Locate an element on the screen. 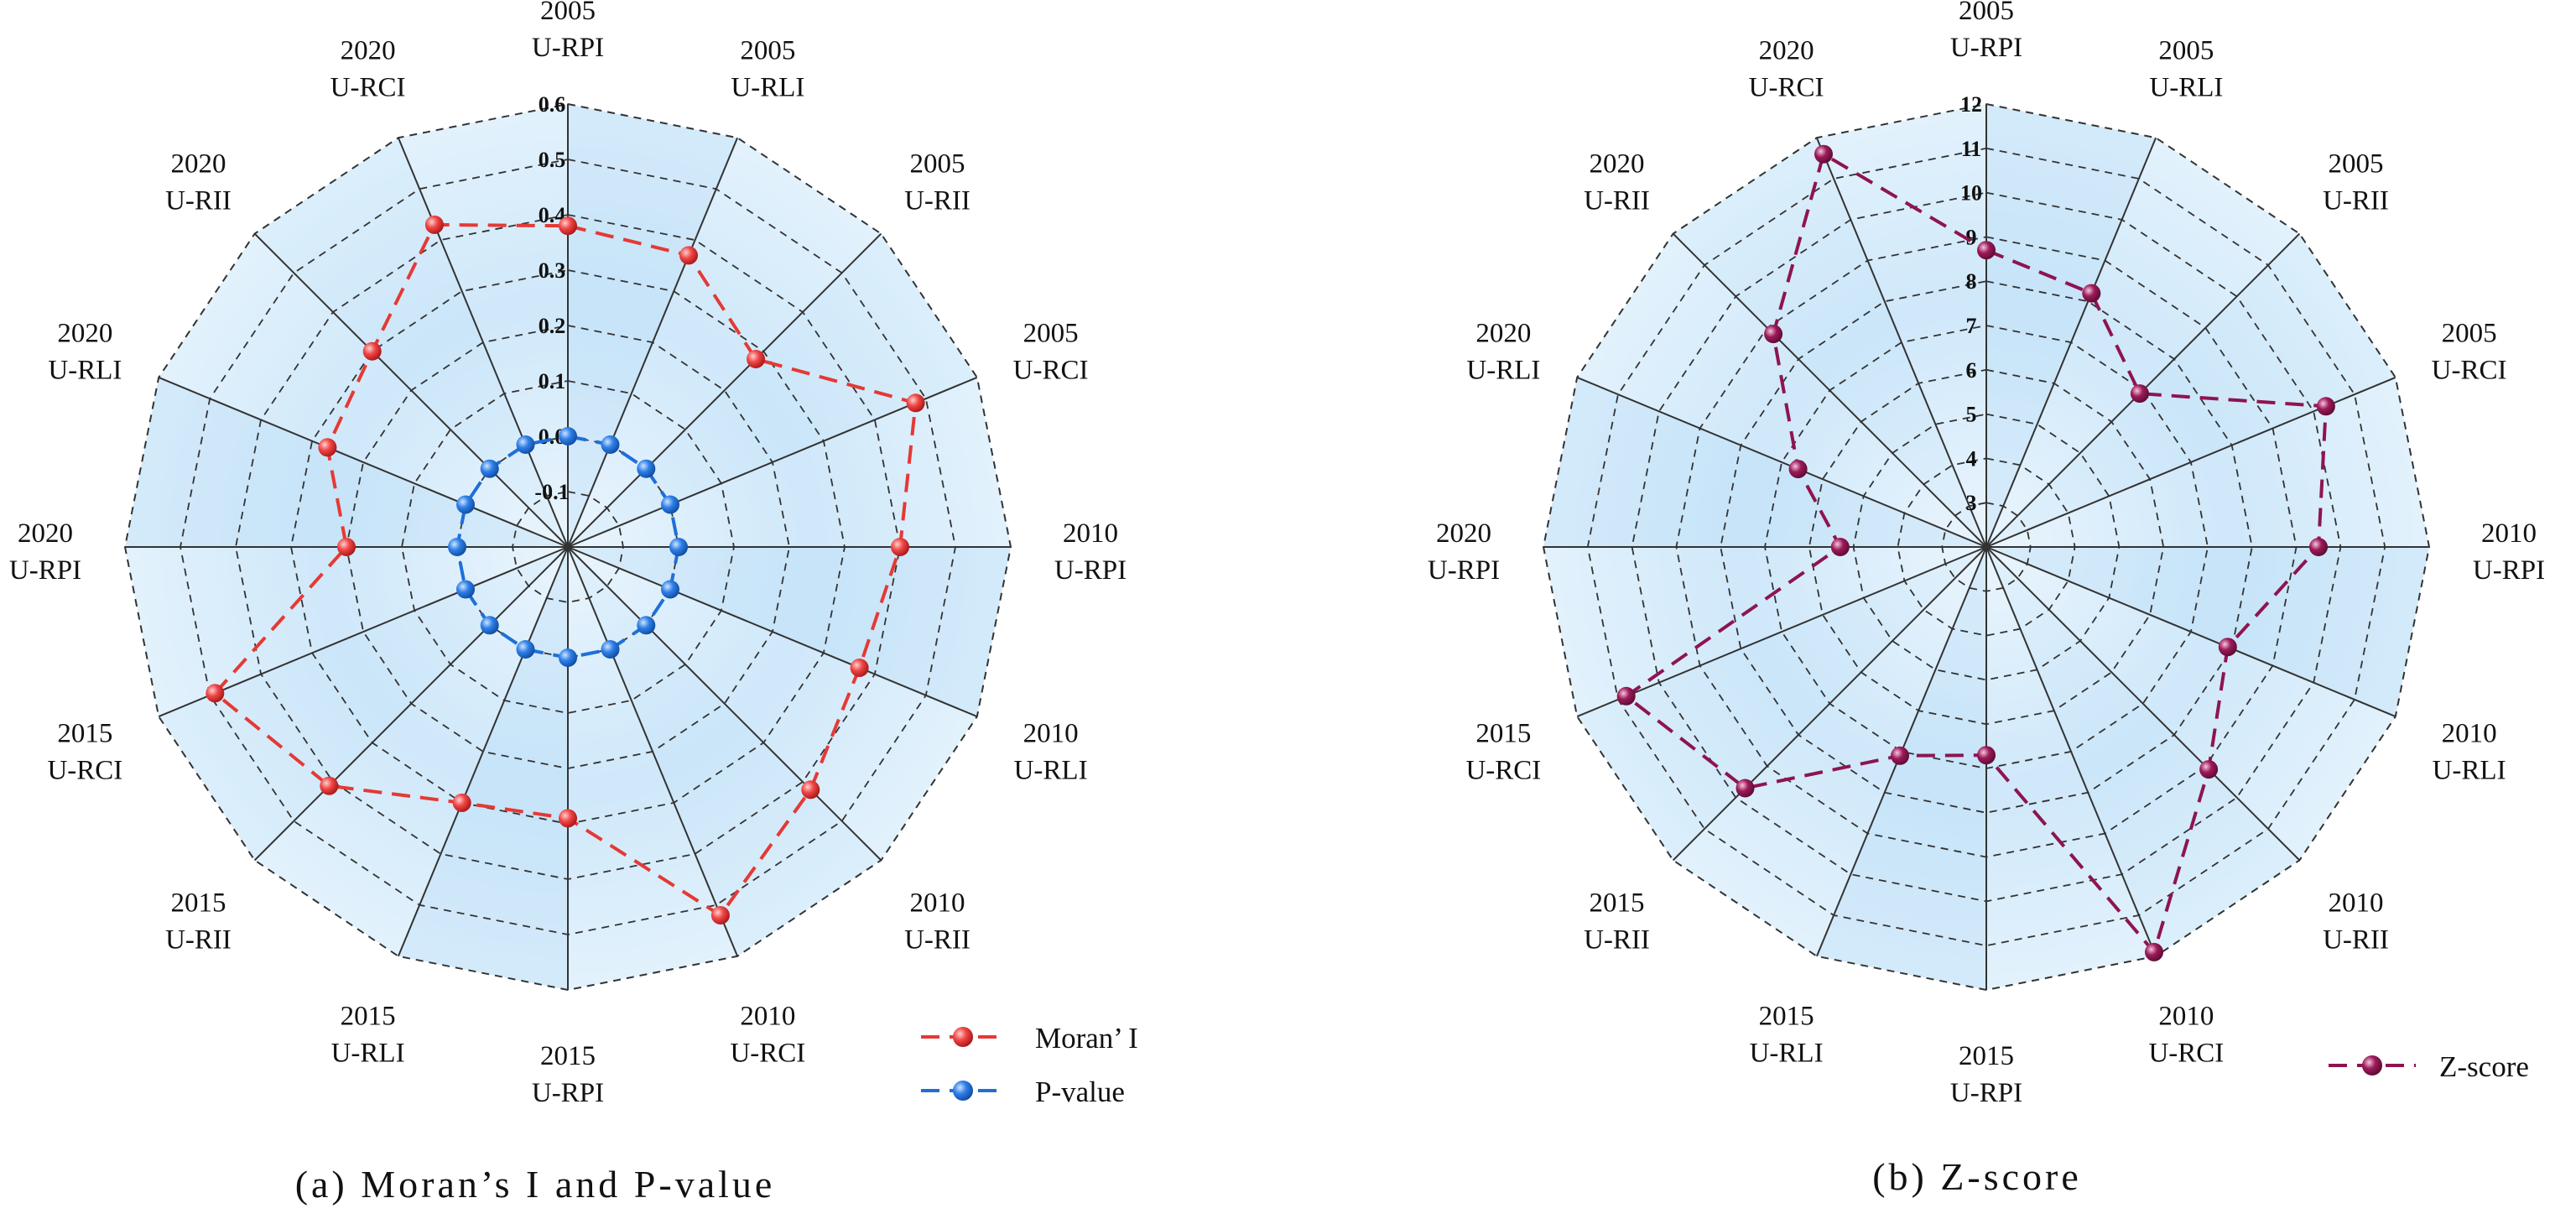 The width and height of the screenshot is (2576, 1224). radial-tick-label: 4 is located at coordinates (1971, 458).